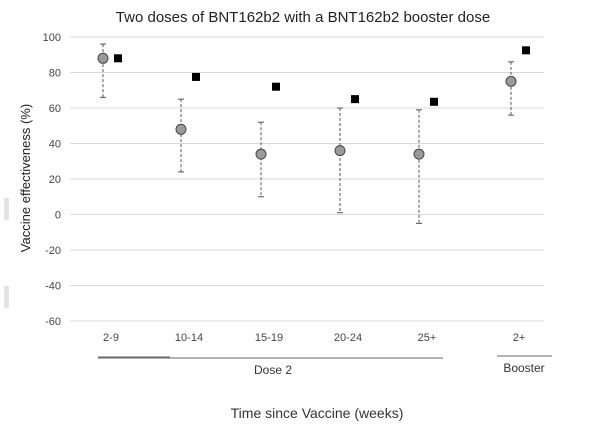 The image size is (589, 429). I want to click on y-tick-labels: 100 80 60 40 20 0 -20 -40 -60, so click(52, 180).